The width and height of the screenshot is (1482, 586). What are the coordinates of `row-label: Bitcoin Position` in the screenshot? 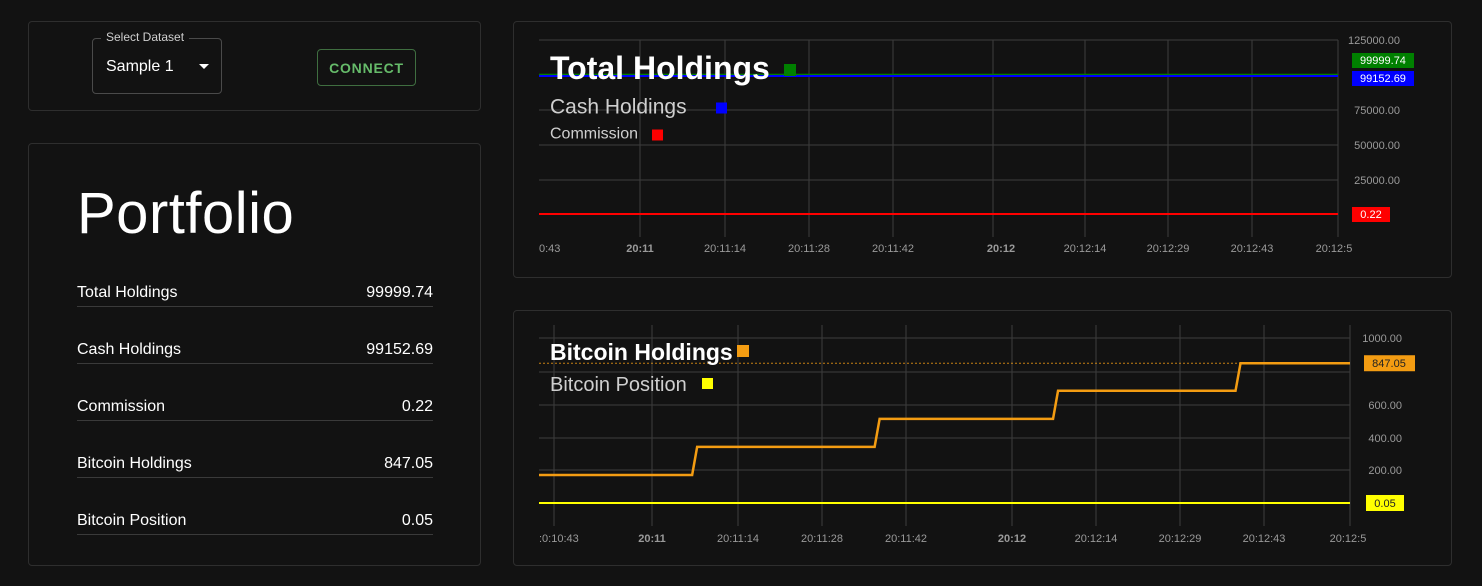 It's located at (132, 520).